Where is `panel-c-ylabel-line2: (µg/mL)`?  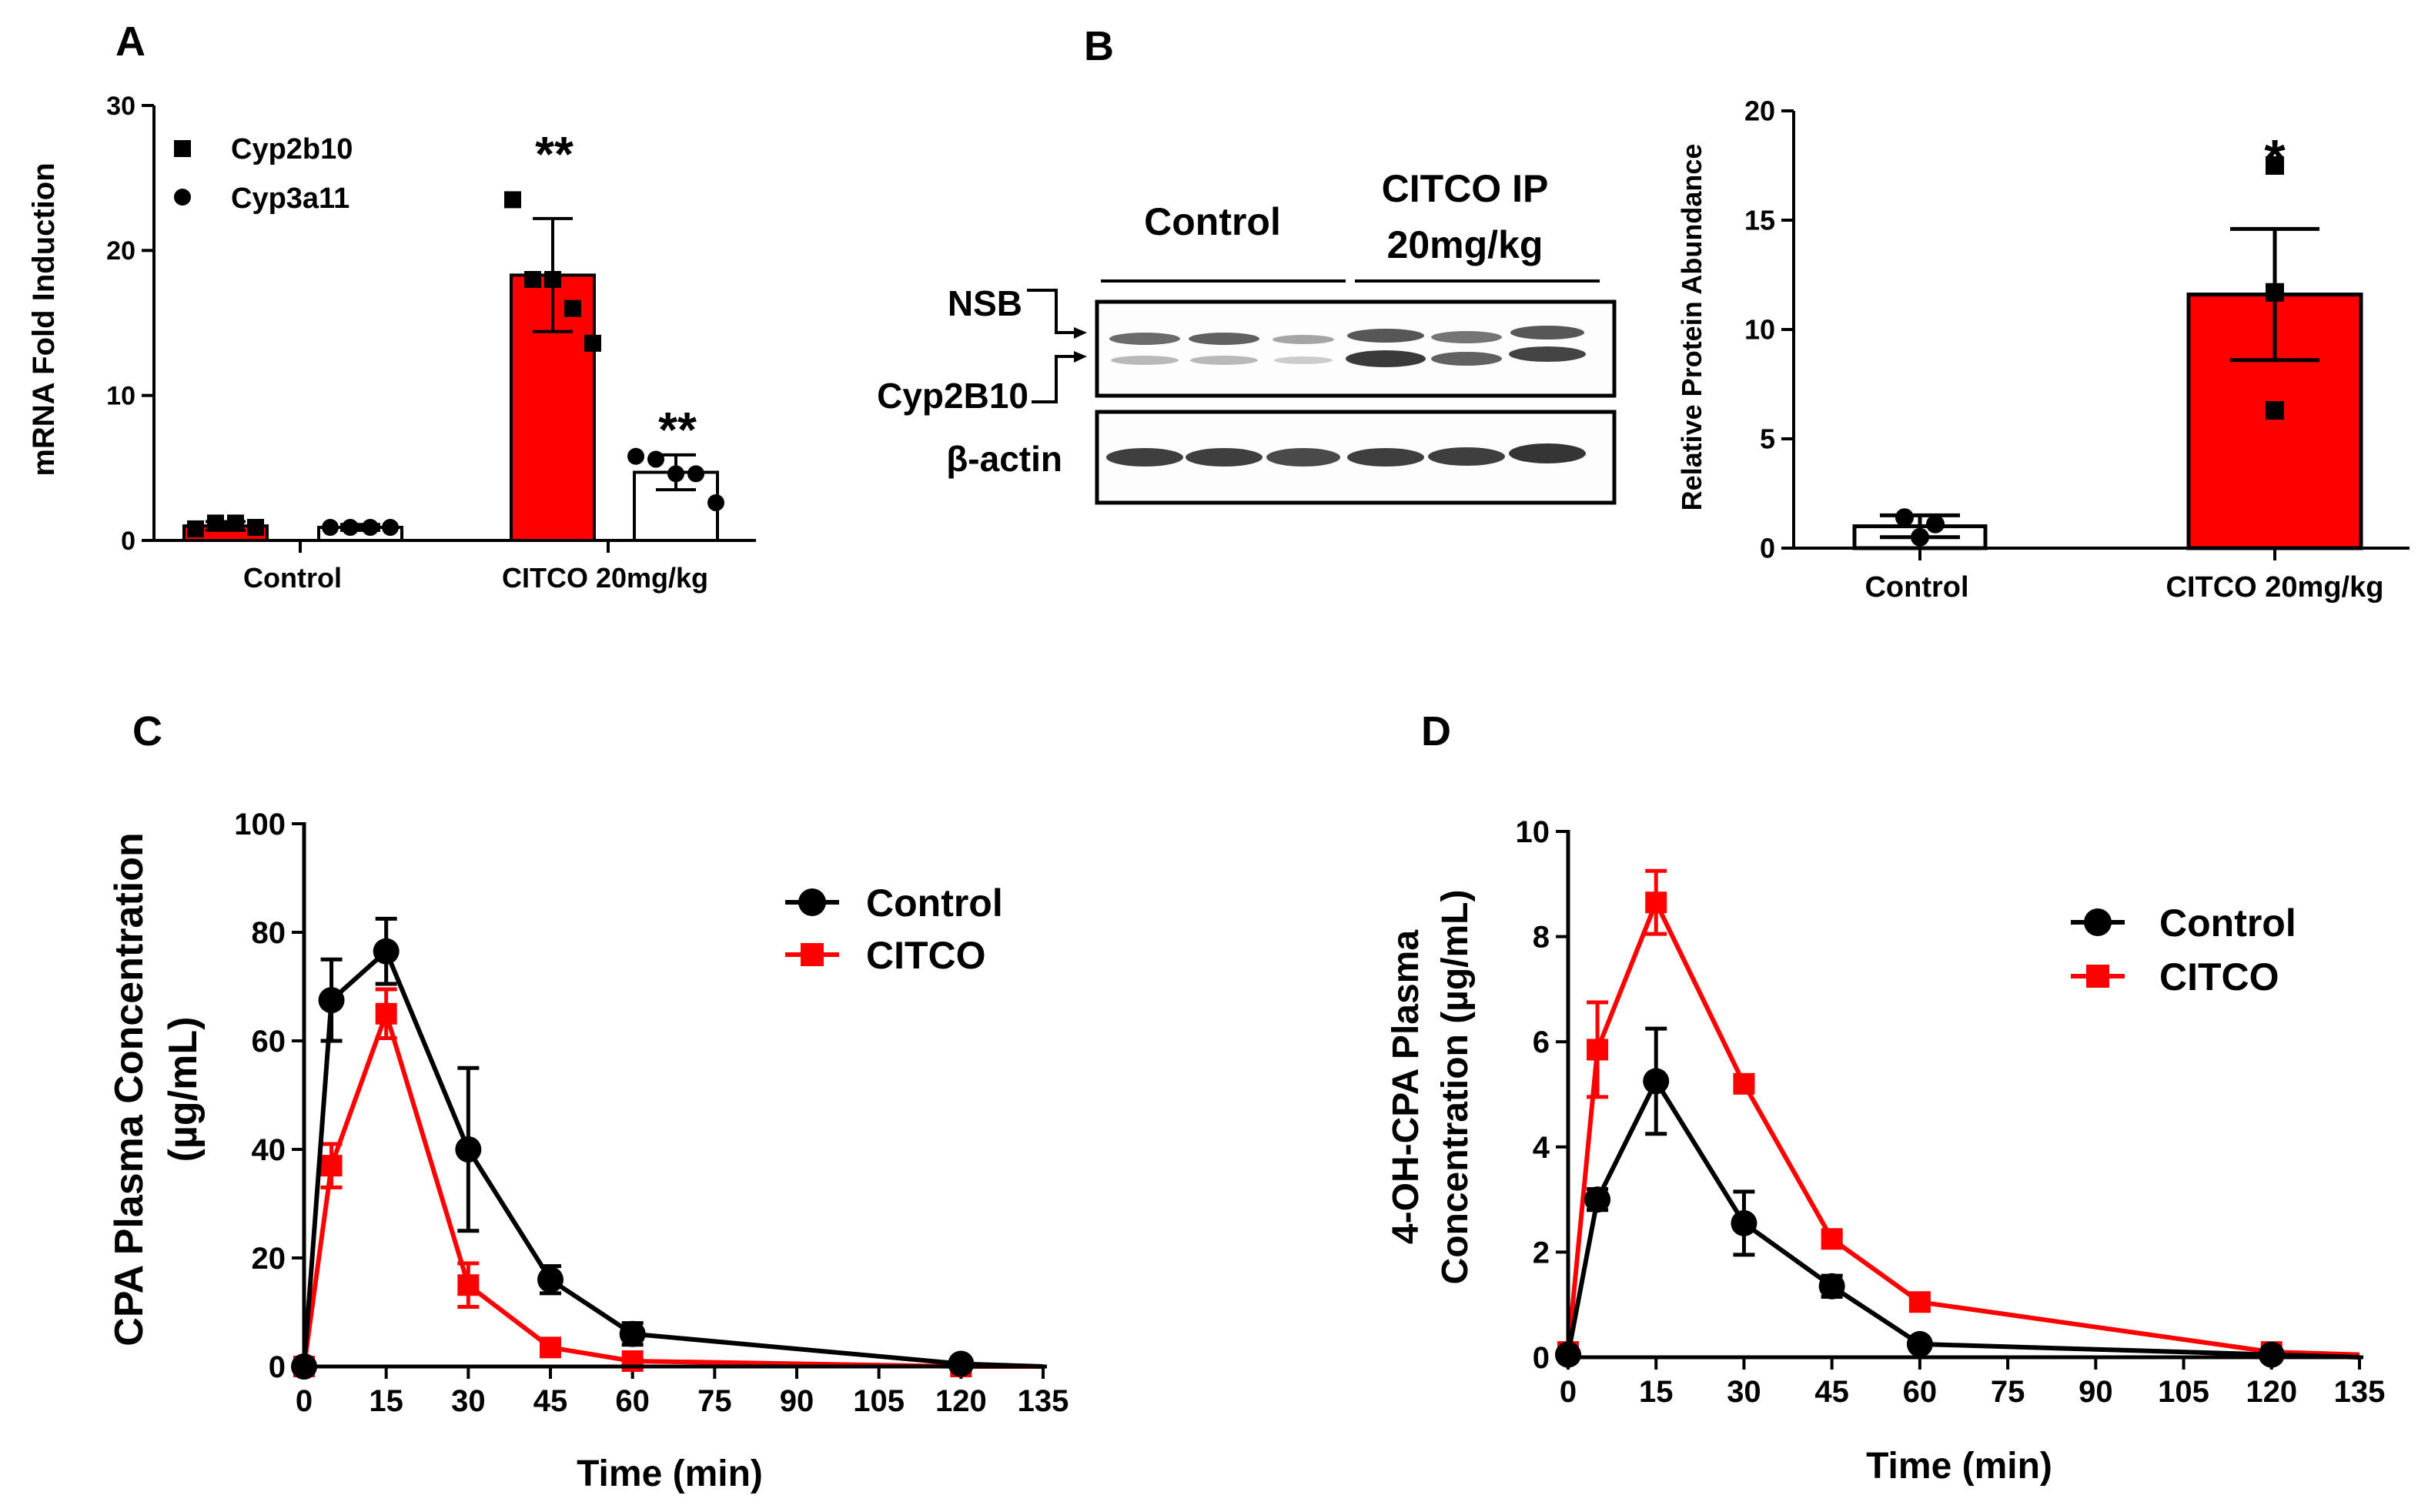 panel-c-ylabel-line2: (µg/mL) is located at coordinates (184, 1089).